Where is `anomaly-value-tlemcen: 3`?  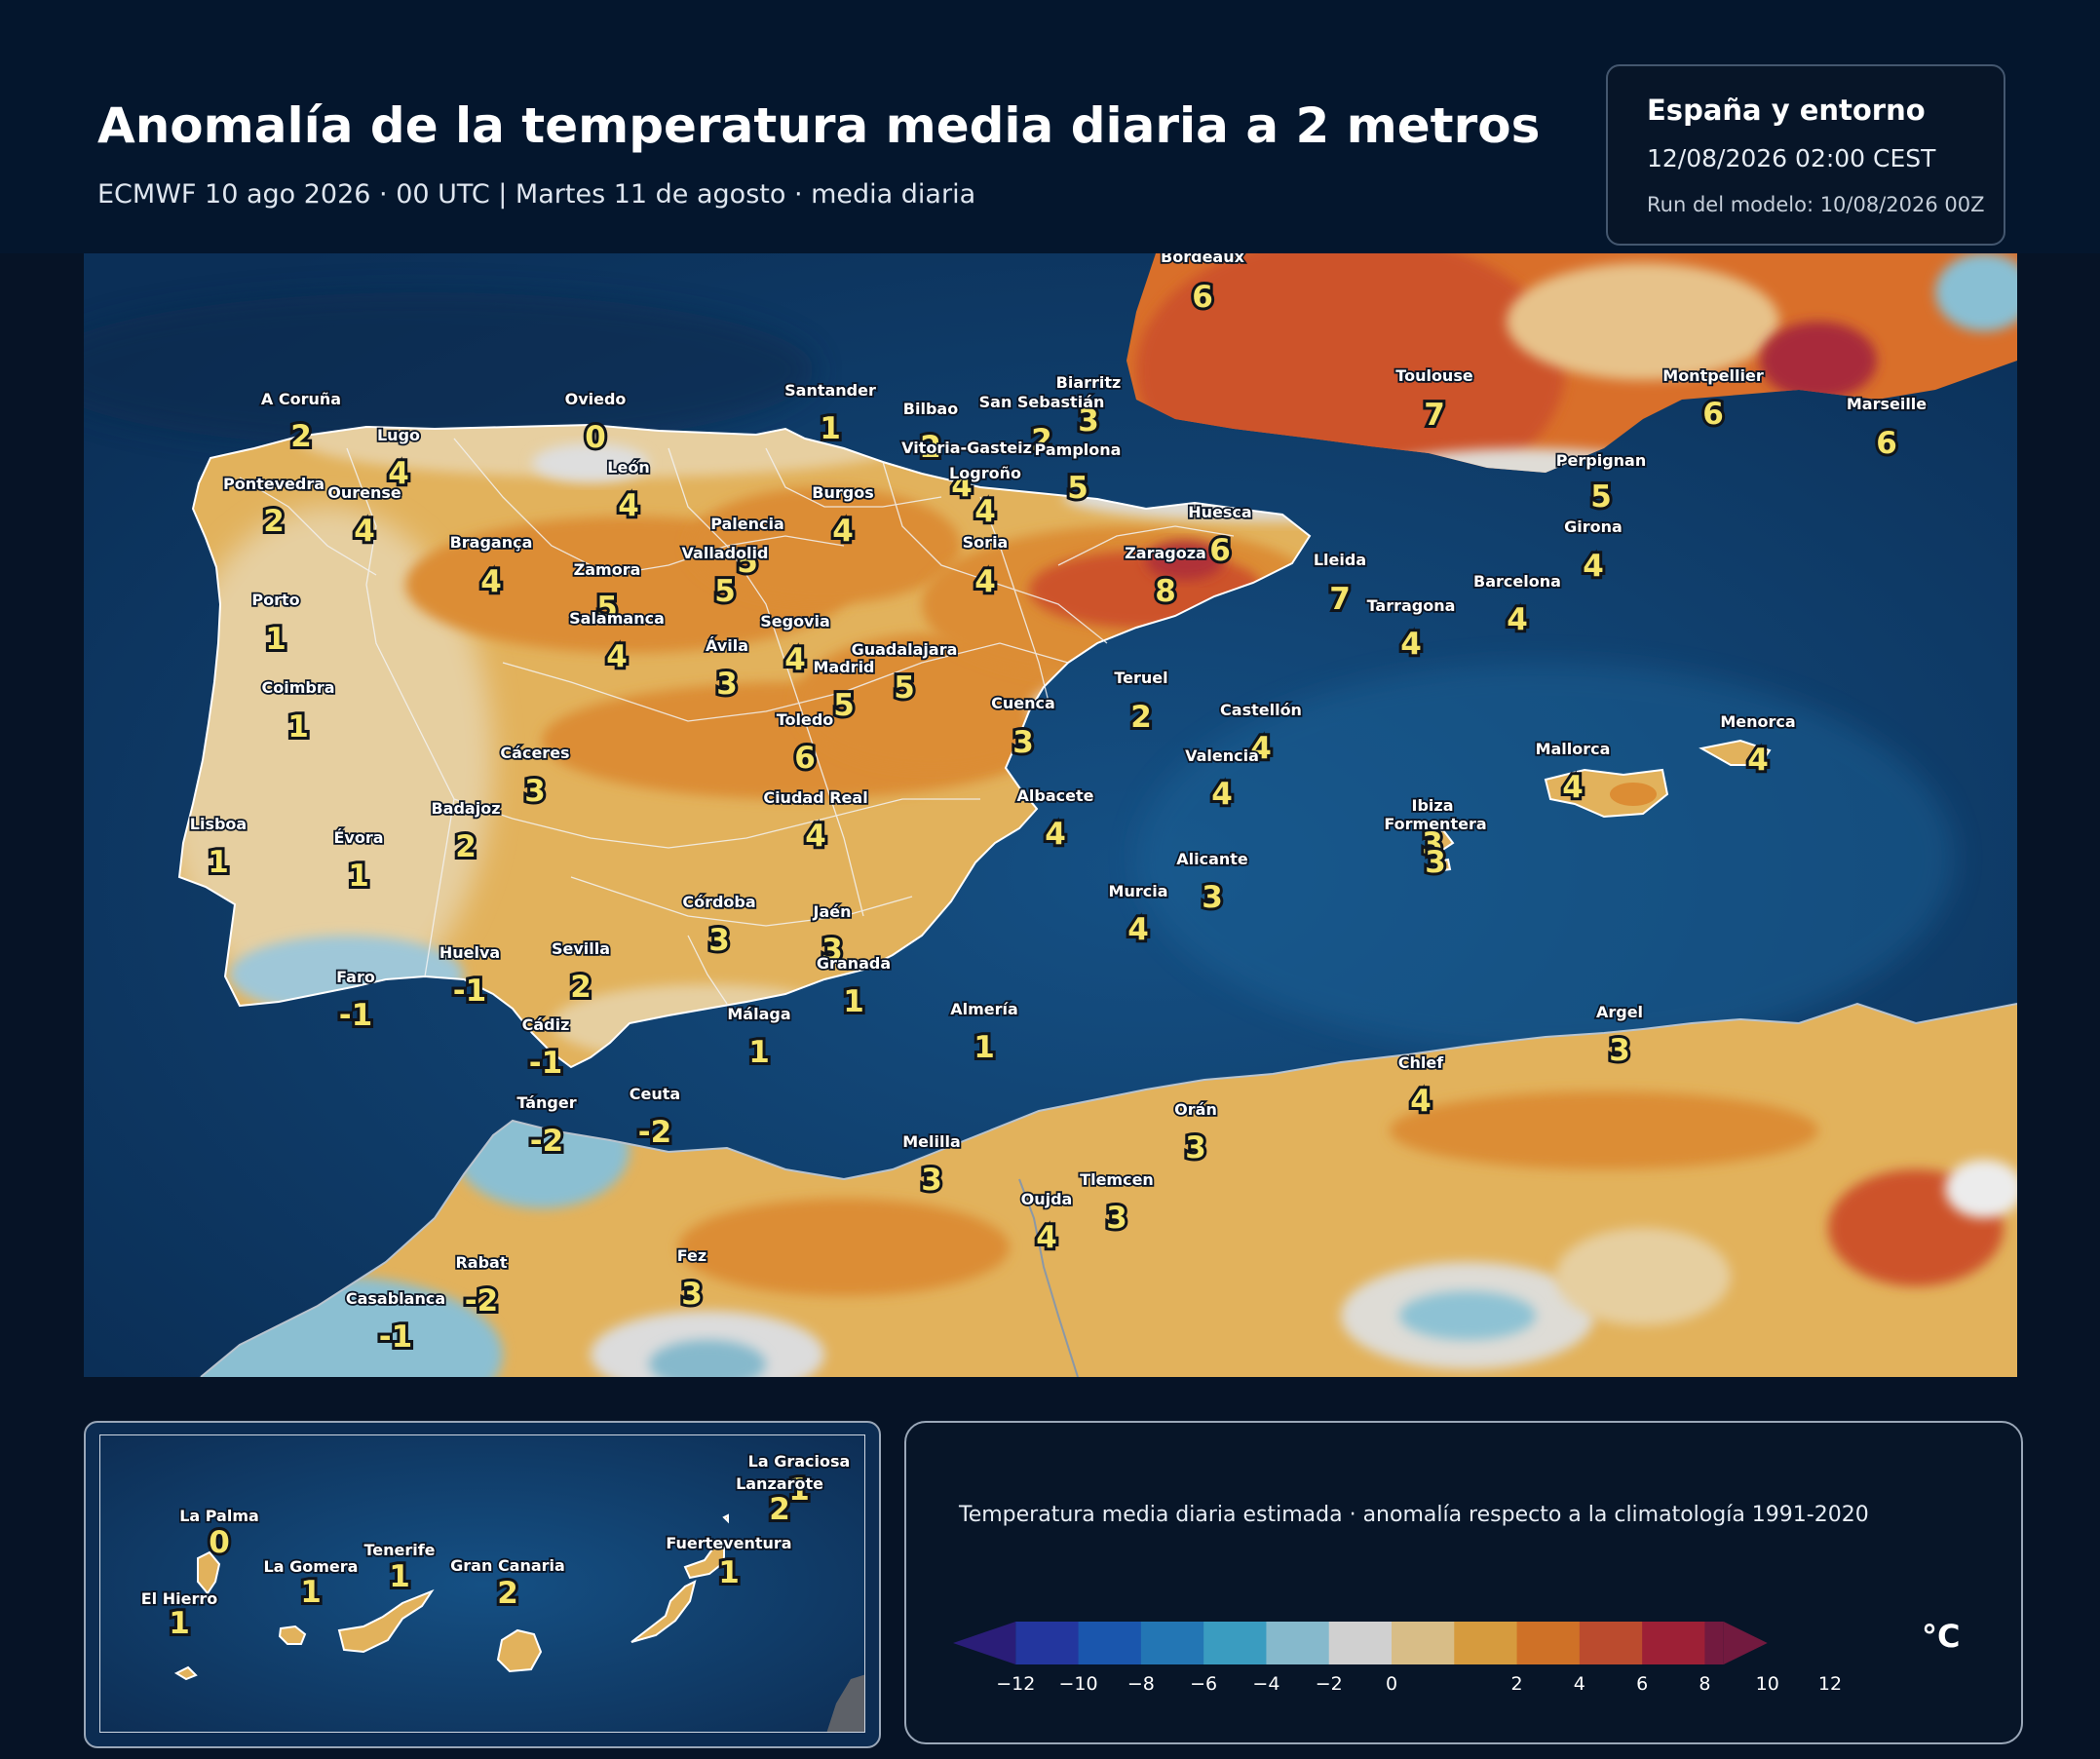
anomaly-value-tlemcen: 3 is located at coordinates (1116, 1218).